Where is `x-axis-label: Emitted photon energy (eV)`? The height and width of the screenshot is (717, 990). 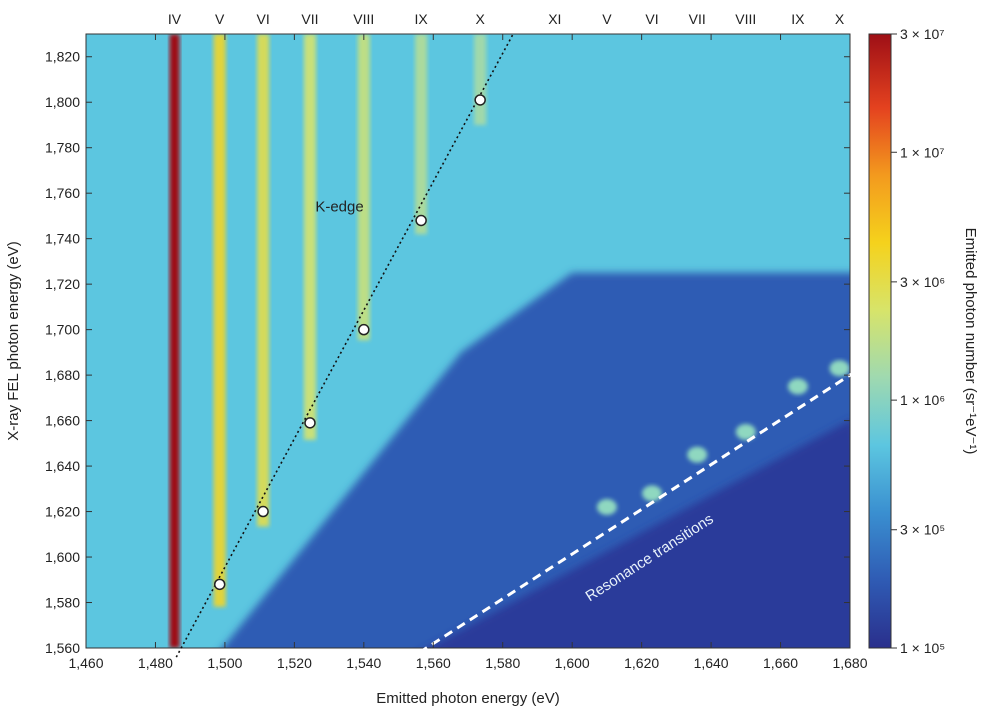 x-axis-label: Emitted photon energy (eV) is located at coordinates (467, 698).